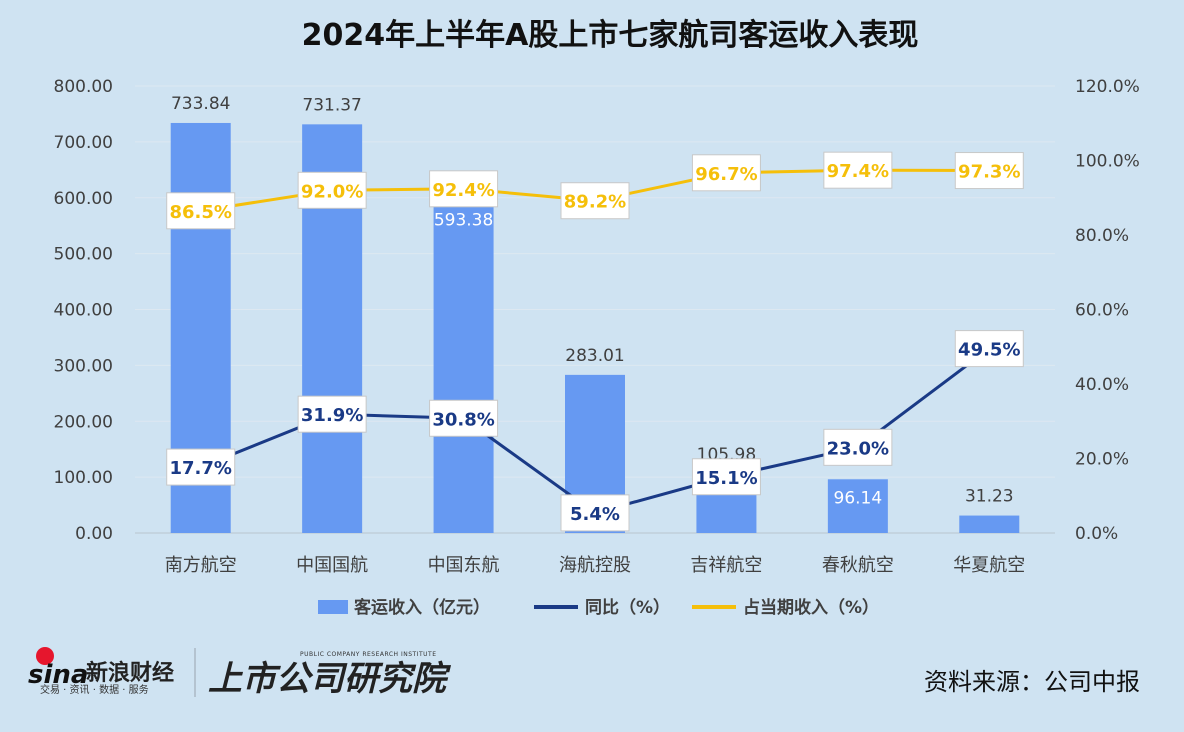  Describe the element at coordinates (610, 35) in the screenshot. I see `chart-title: 2024年上半年A股上市七家航司客运收入表现` at that location.